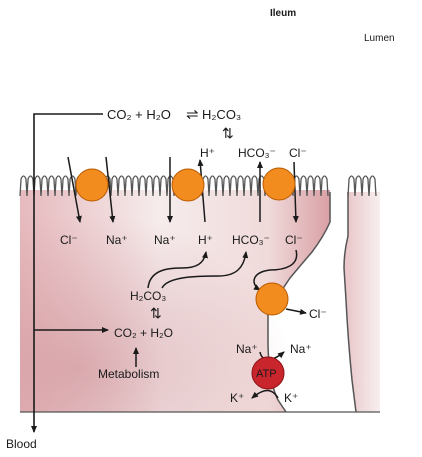 This screenshot has height=457, width=422. Describe the element at coordinates (251, 240) in the screenshot. I see `cell-hco3-ion: HCO₃⁻` at that location.